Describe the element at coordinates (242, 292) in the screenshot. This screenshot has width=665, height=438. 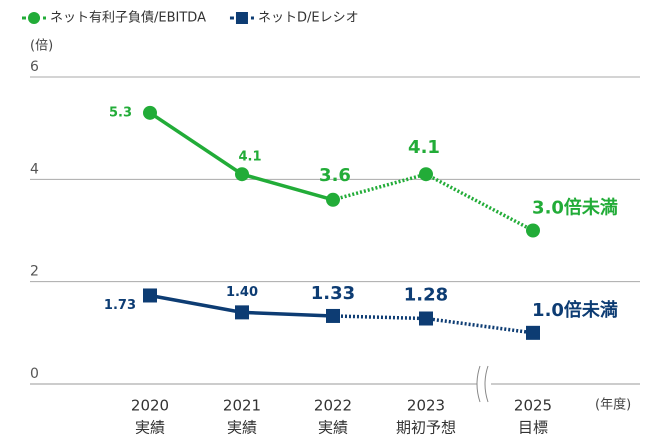
I see `value-label: 1.40` at that location.